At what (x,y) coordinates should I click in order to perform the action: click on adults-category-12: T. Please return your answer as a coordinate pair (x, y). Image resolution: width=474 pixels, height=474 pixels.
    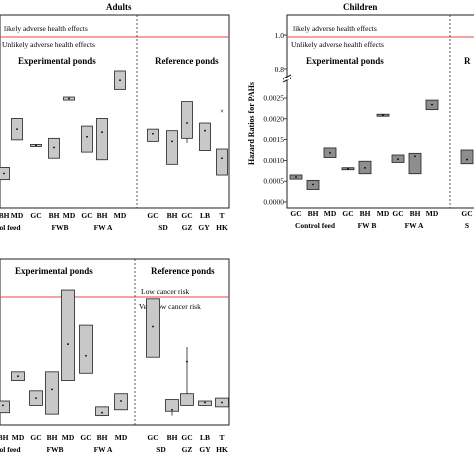
    Looking at the image, I should click on (221, 215).